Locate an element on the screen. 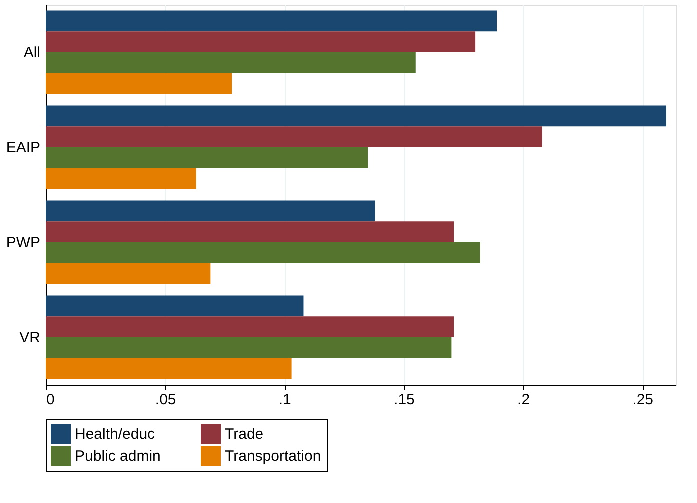  x-tick-label: .15 is located at coordinates (404, 400).